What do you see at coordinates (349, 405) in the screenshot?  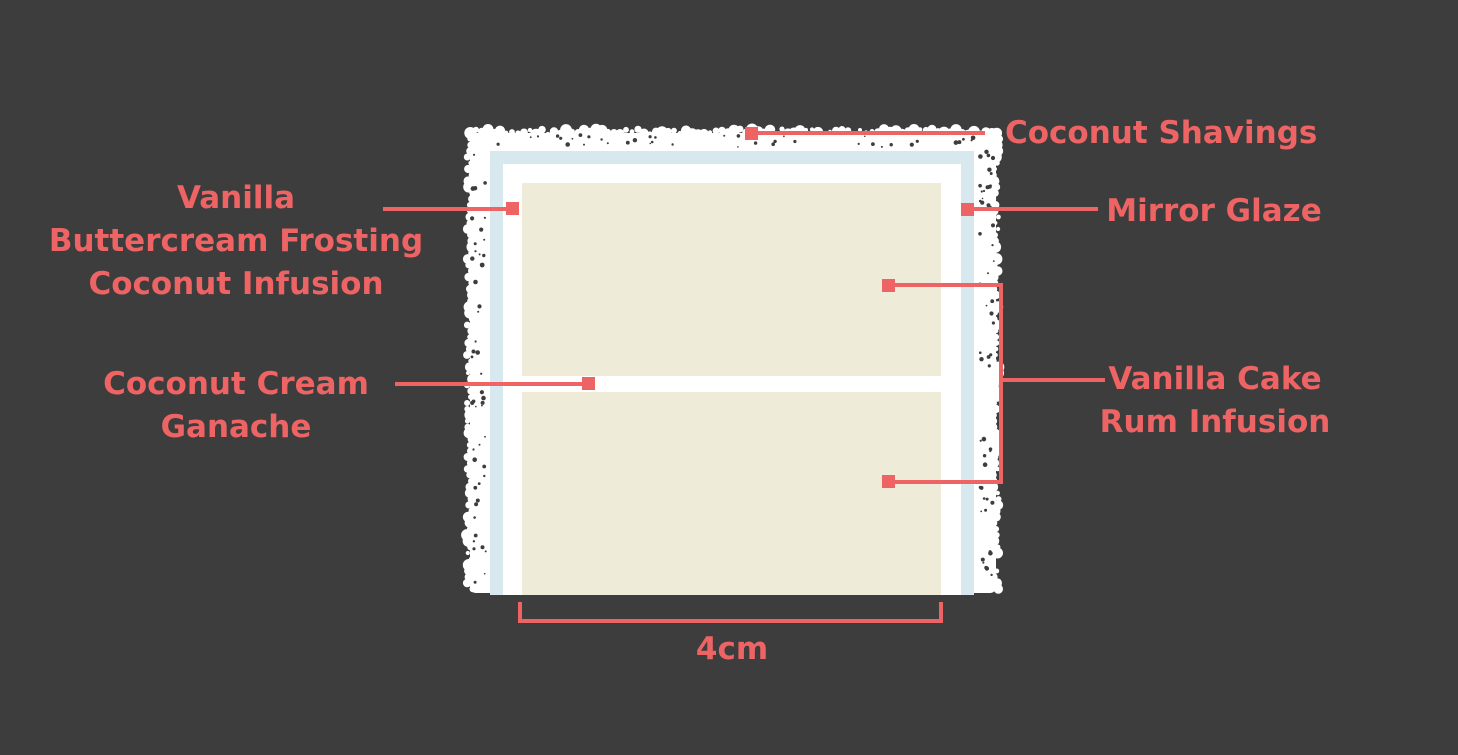 I see `ganache-callout: Coconut Cream Ganache` at bounding box center [349, 405].